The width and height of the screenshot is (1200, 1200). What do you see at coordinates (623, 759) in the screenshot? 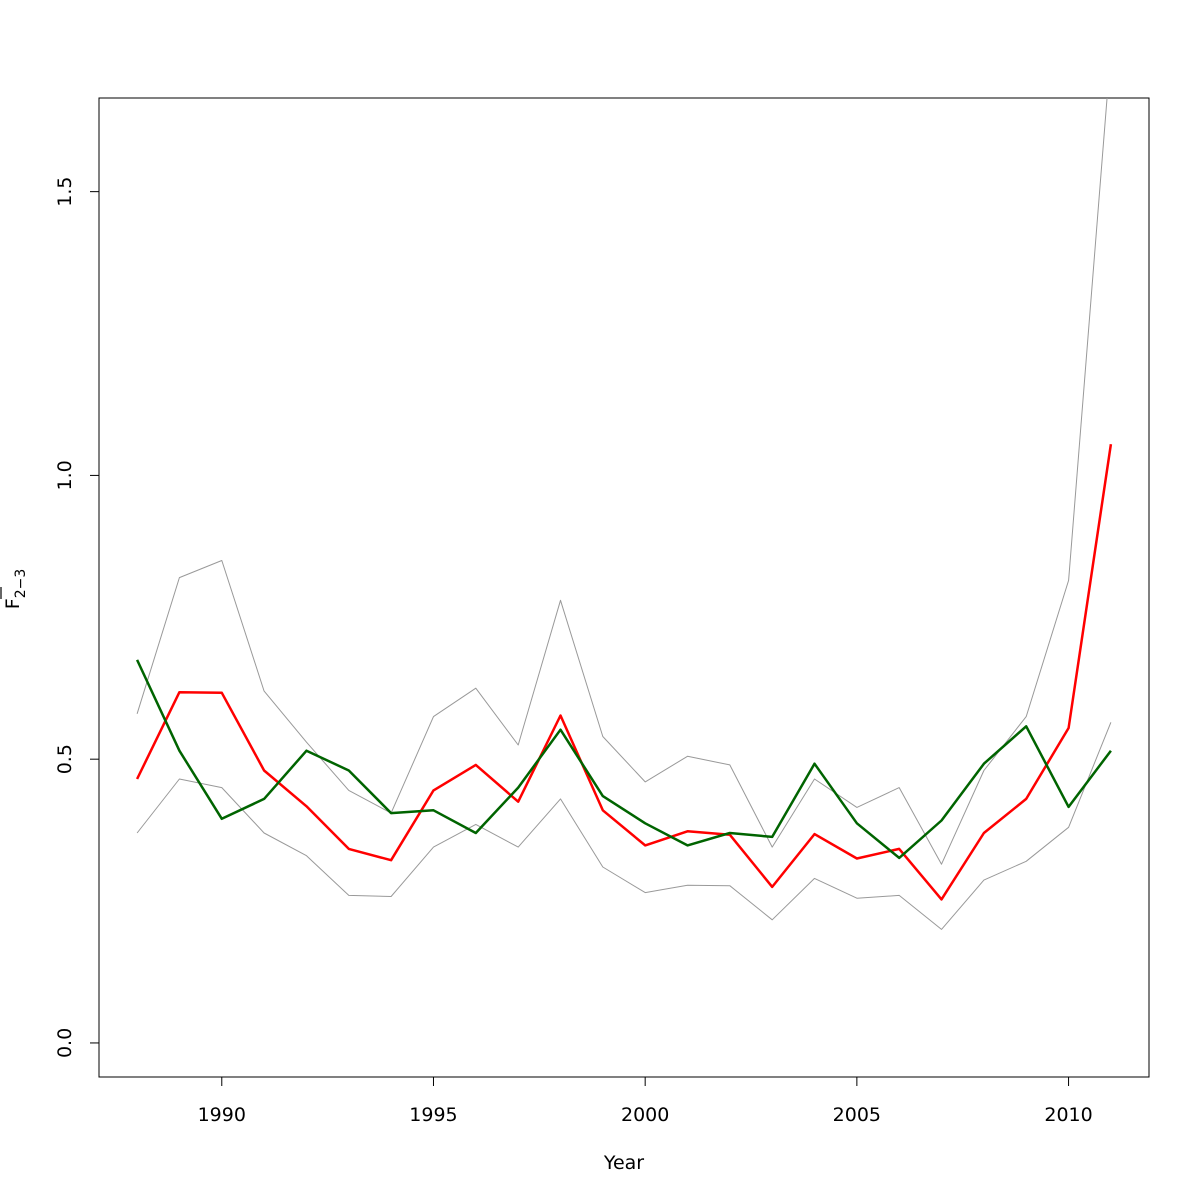
I see `green-series-line` at bounding box center [623, 759].